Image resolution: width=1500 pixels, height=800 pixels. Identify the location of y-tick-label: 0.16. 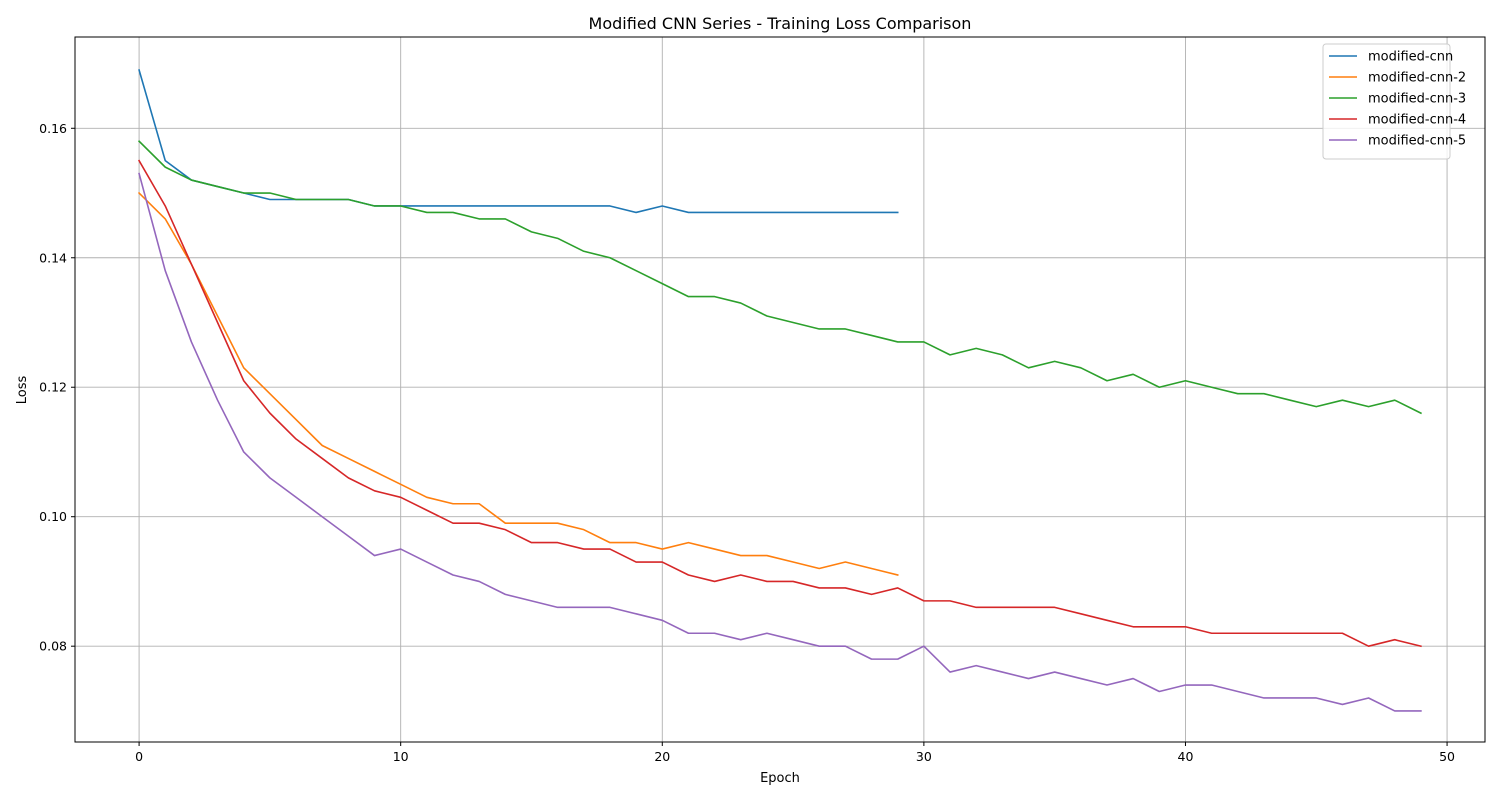
(53, 128).